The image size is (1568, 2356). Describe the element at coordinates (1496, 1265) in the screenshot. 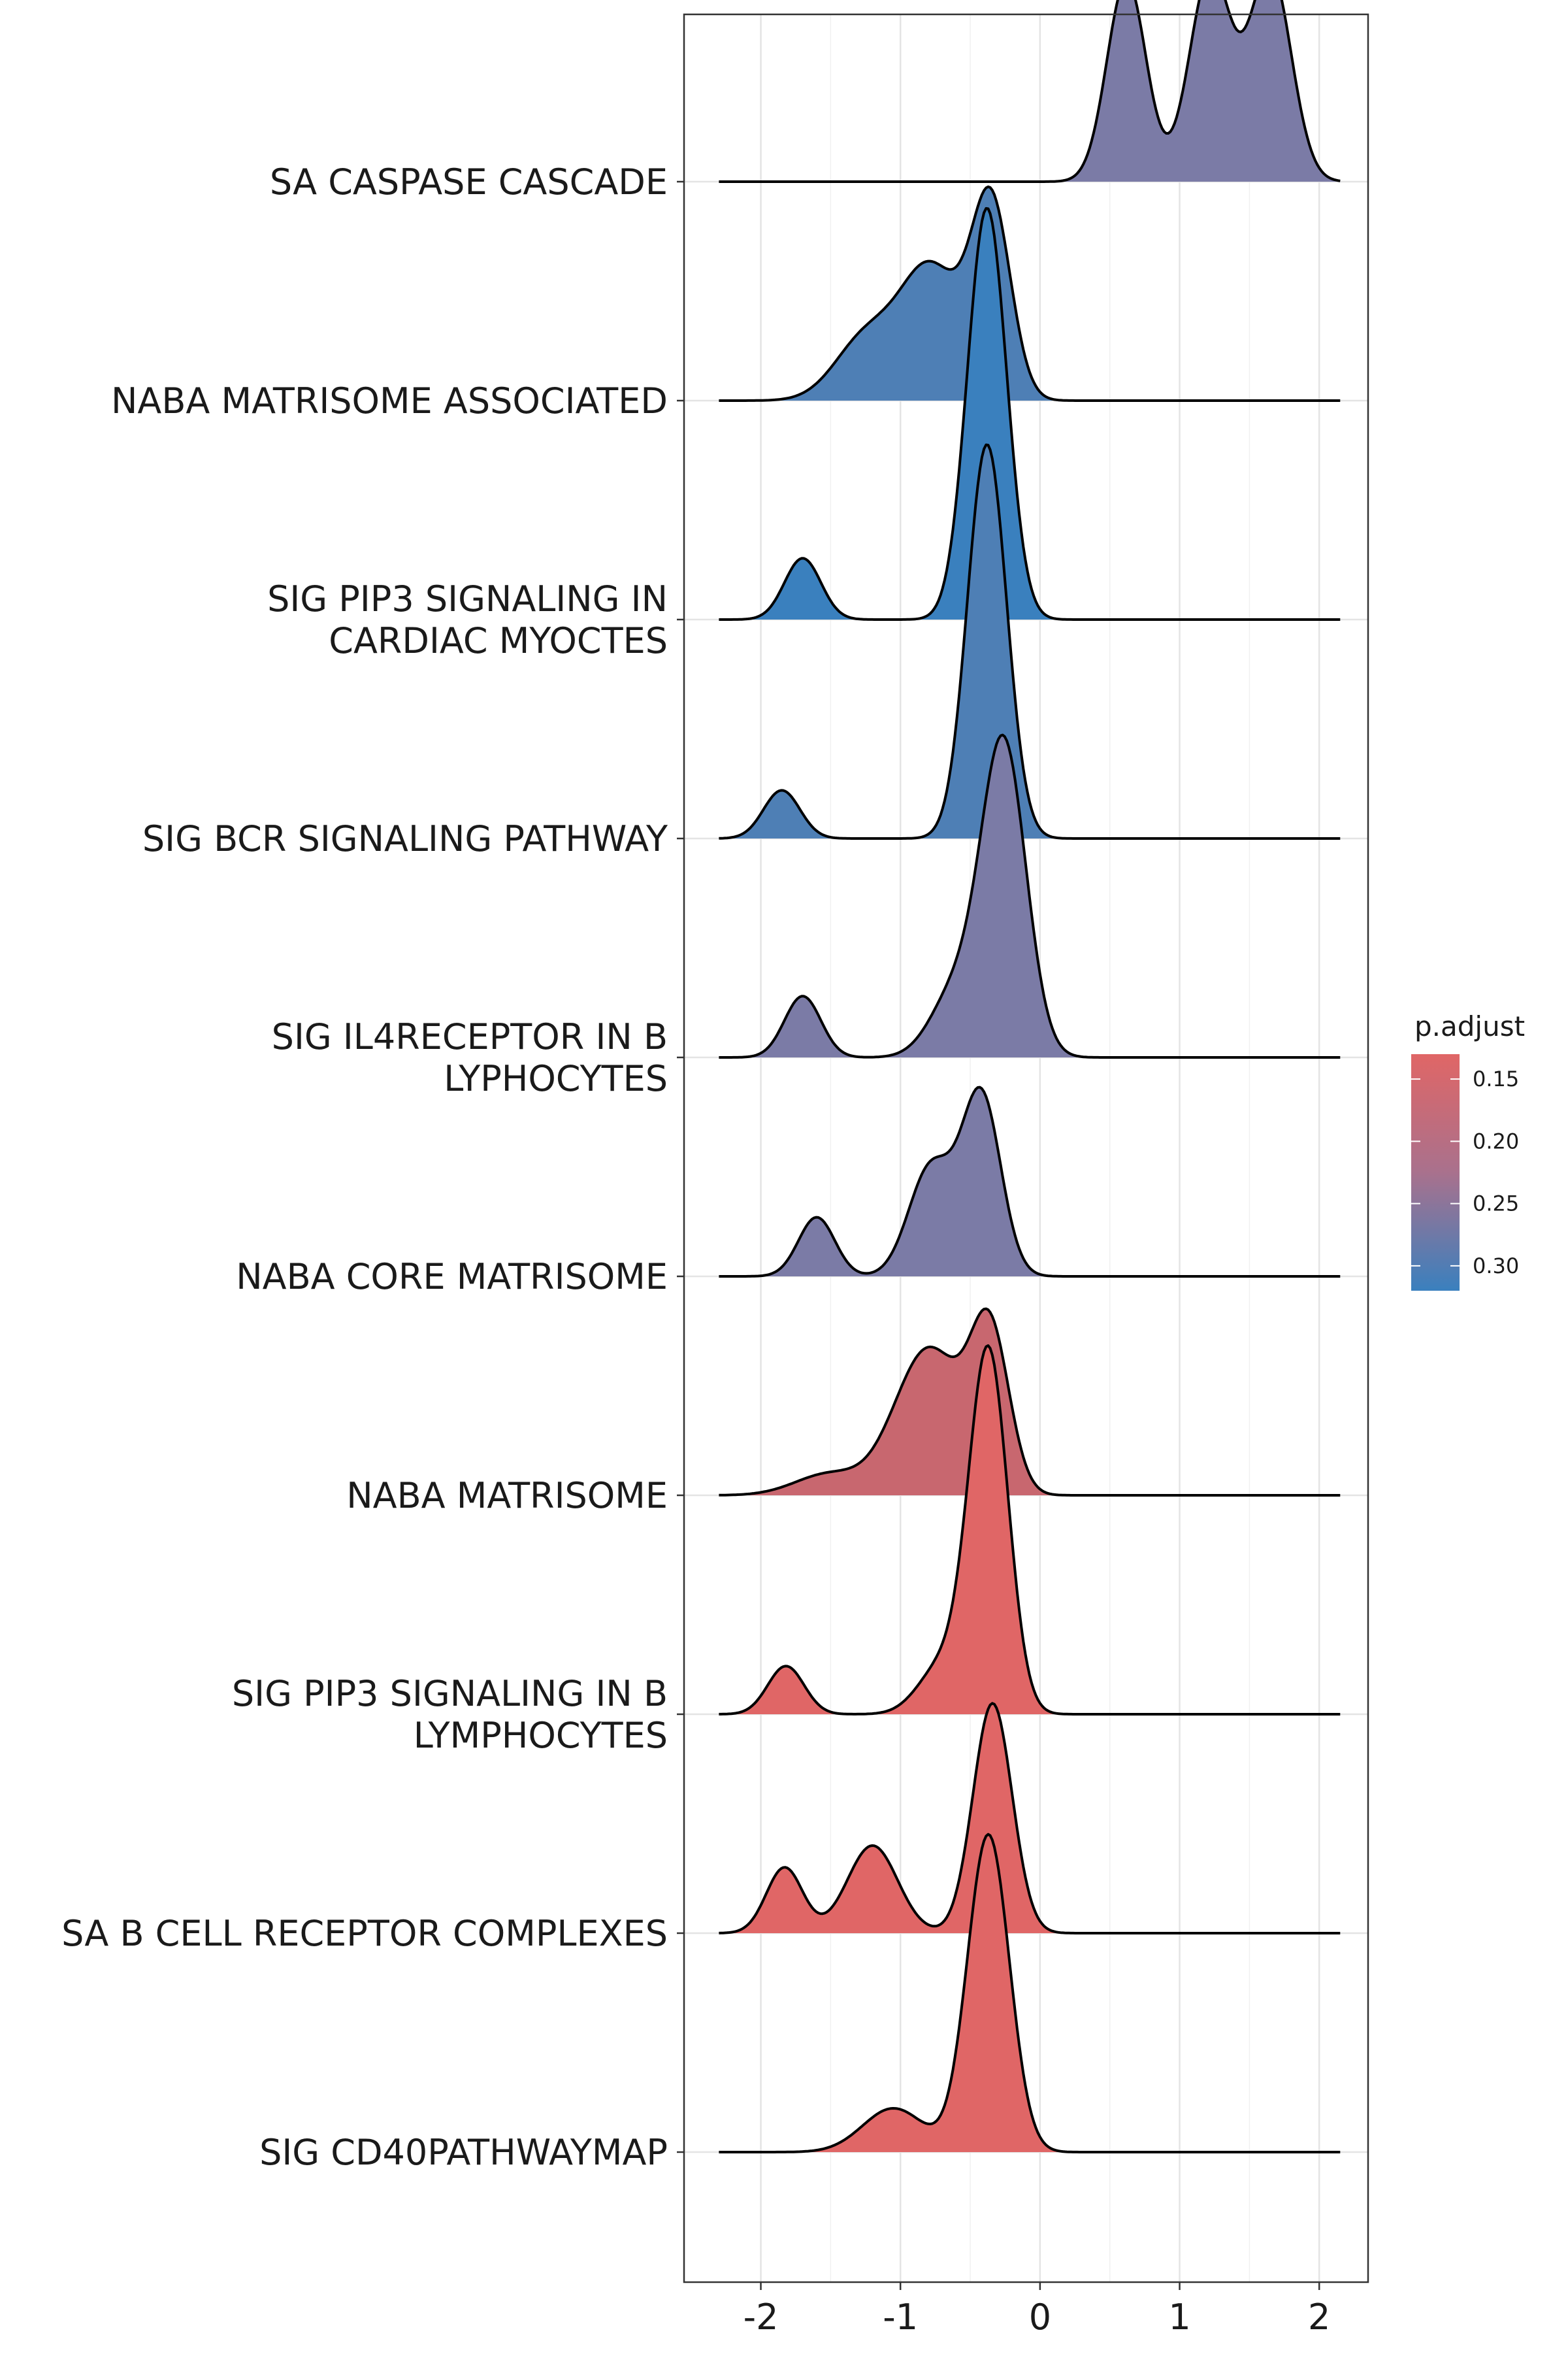

I see `legend-tick-label: 0.30` at that location.